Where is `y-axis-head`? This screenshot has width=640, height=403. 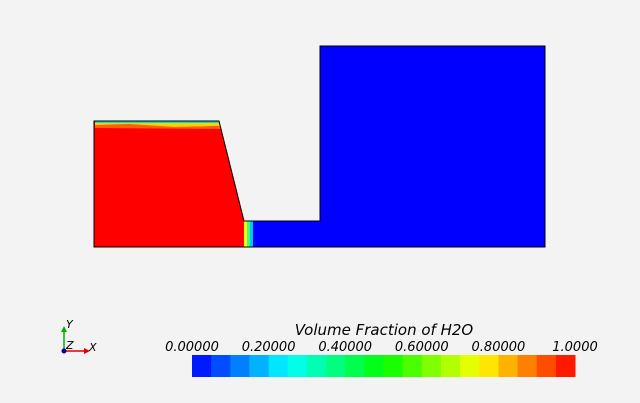
y-axis-head is located at coordinates (64, 329).